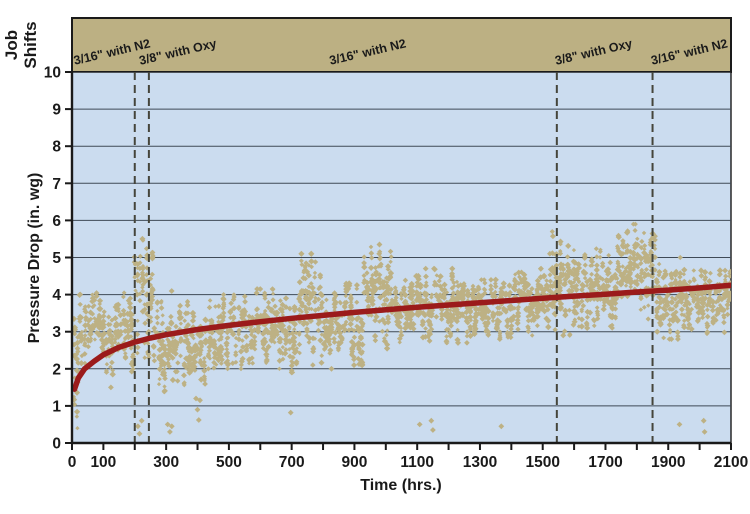 The image size is (750, 514). What do you see at coordinates (542, 462) in the screenshot?
I see `tick-label: 1500` at bounding box center [542, 462].